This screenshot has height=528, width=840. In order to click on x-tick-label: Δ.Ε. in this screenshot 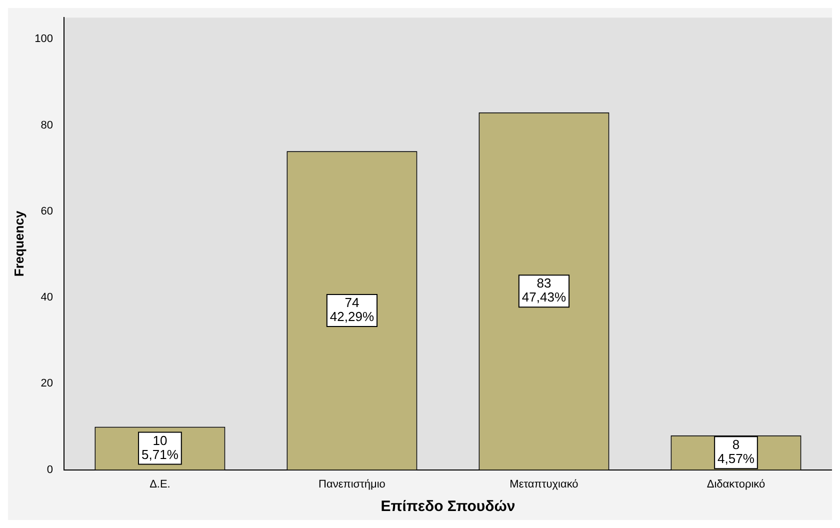, I will do `click(160, 484)`.